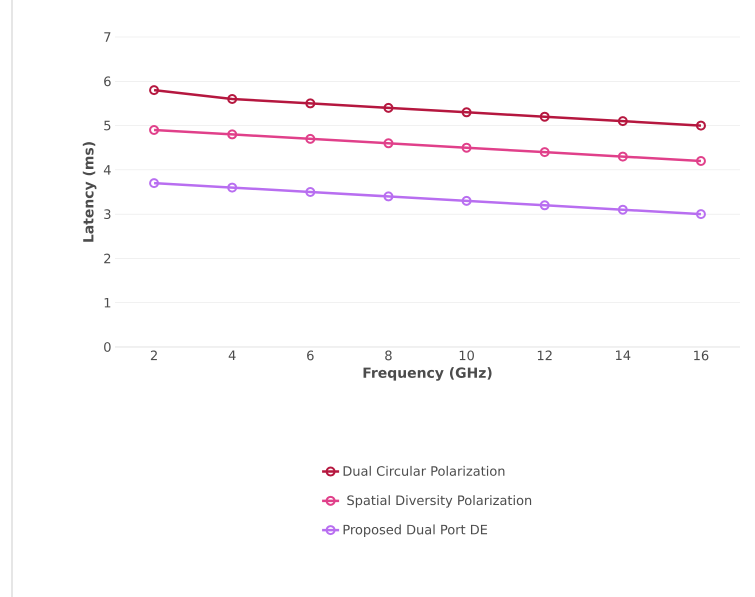 The width and height of the screenshot is (755, 597). I want to click on legend-label: Proposed Dual Port DE, so click(416, 530).